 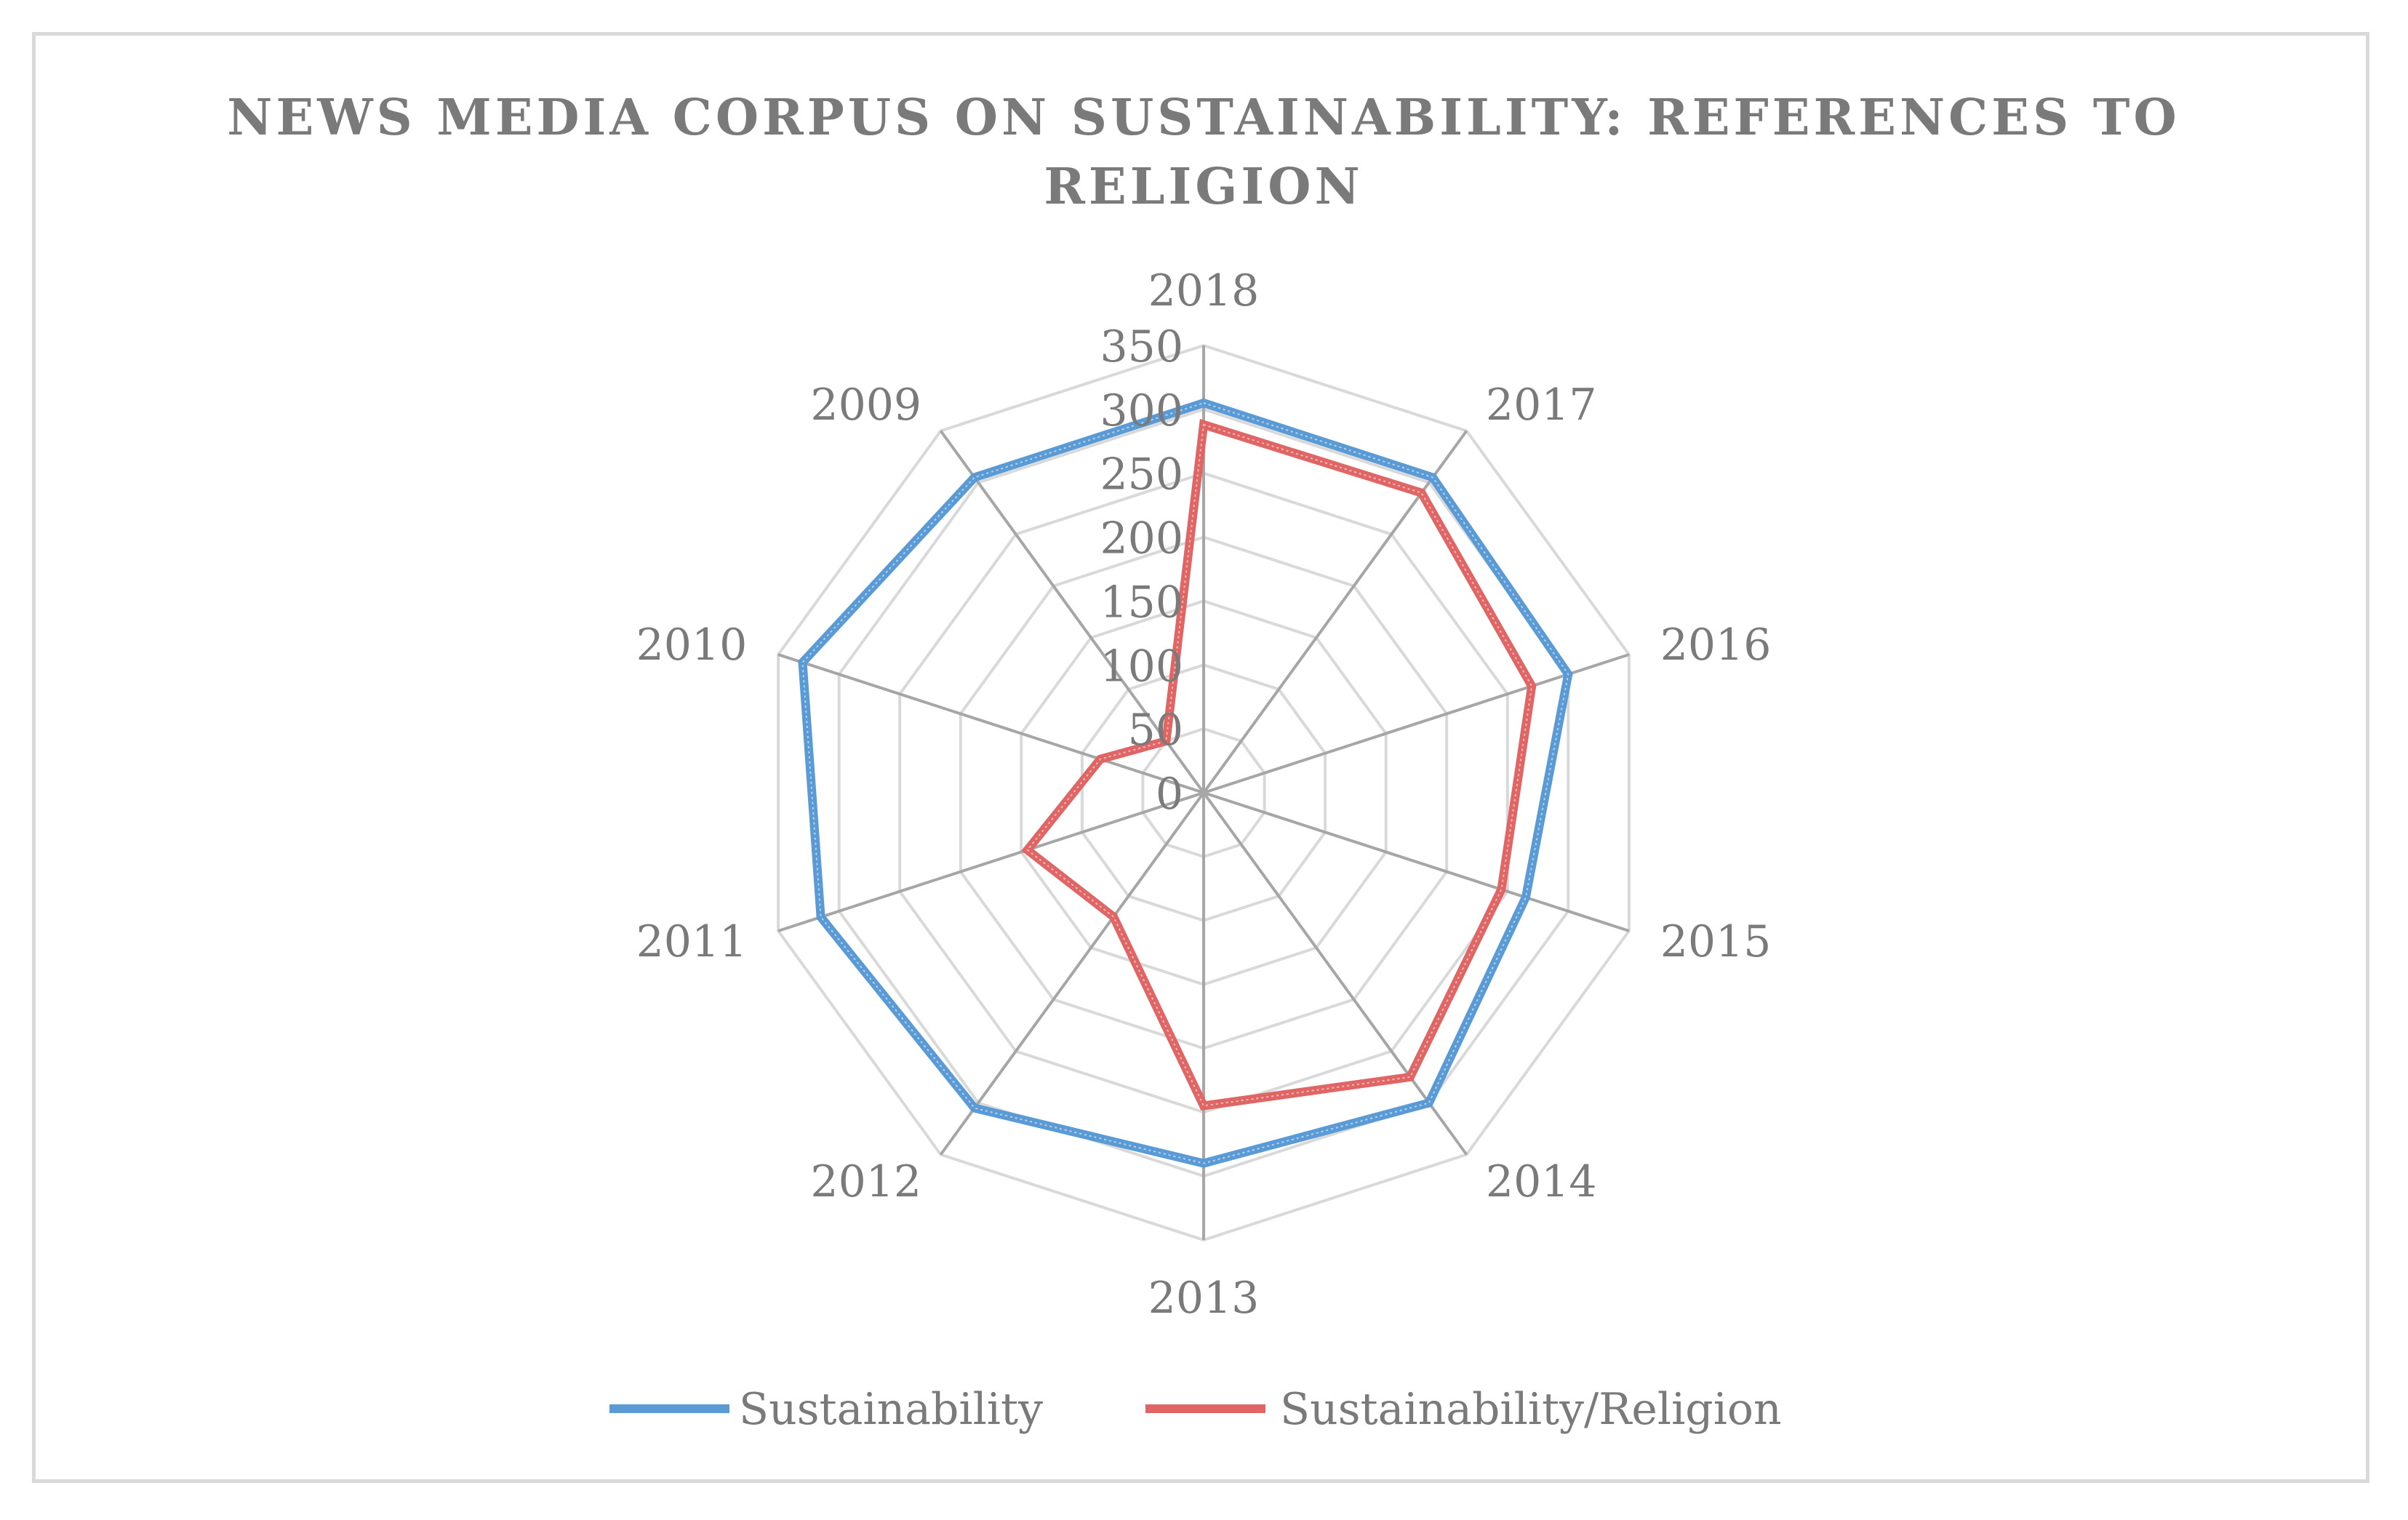 I want to click on category-label-2017: 2017, so click(x=1541, y=405).